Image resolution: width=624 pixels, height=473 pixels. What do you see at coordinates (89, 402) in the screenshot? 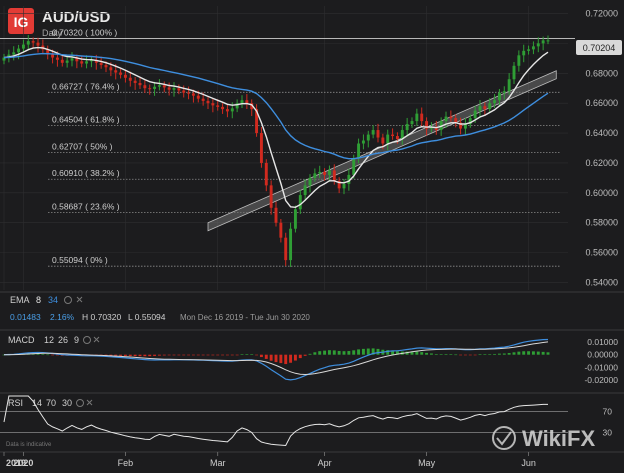
I see `rsi-close-icon` at bounding box center [89, 402].